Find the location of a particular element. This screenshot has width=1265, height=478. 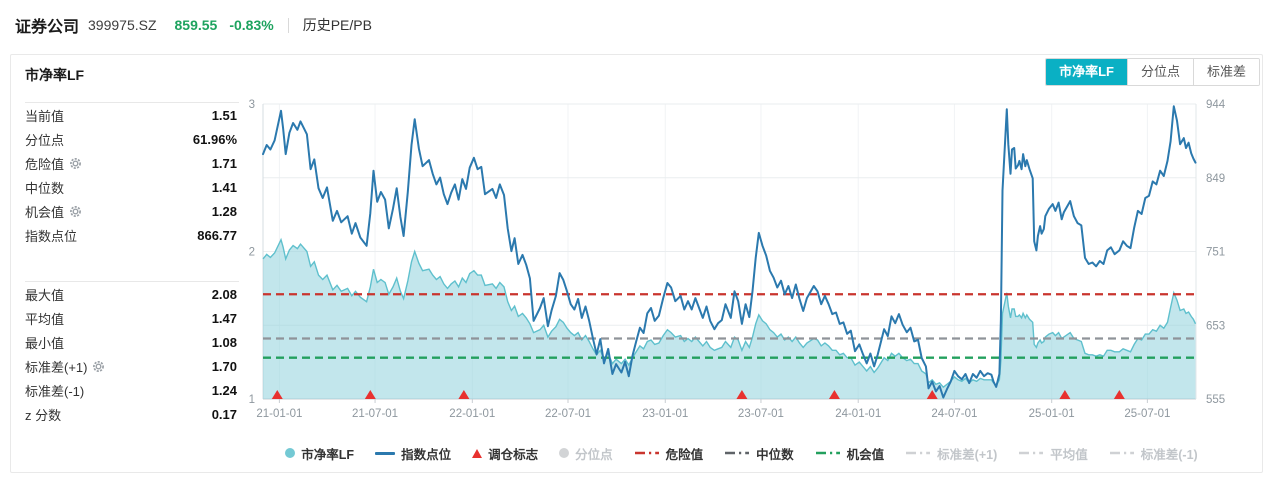

right-axis-label: 751 is located at coordinates (1215, 253).